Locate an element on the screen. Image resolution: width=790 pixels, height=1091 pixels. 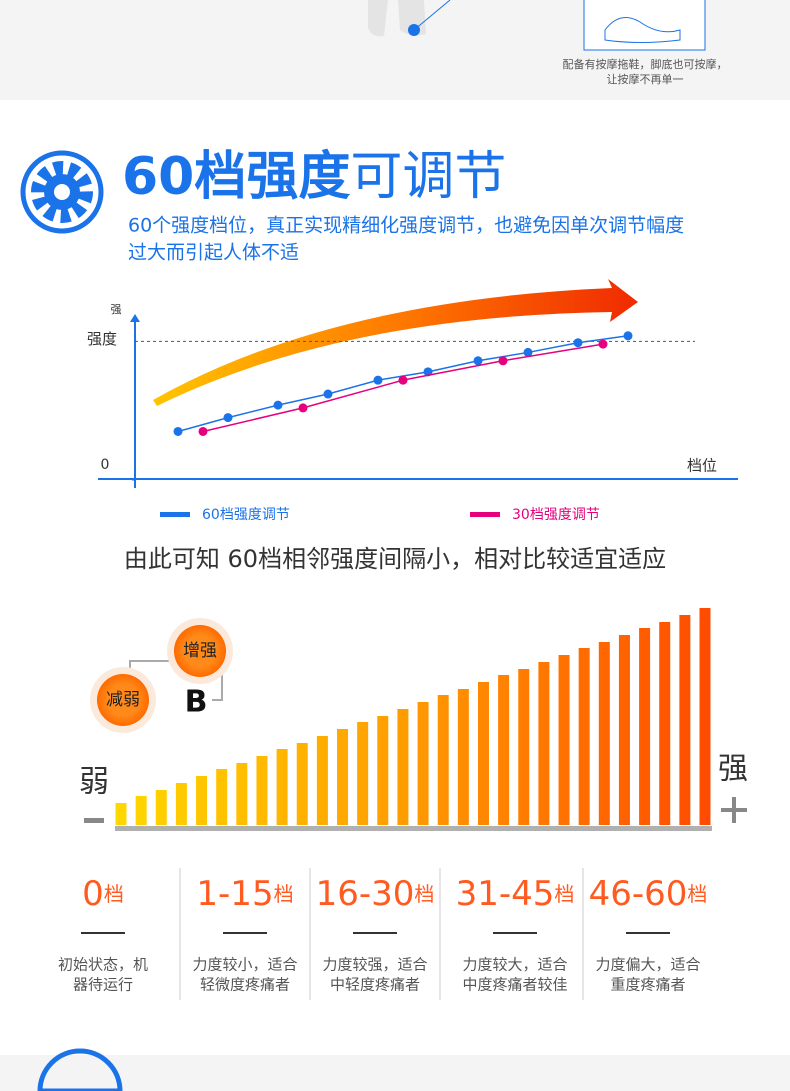
button-key: B is located at coordinates (196, 702).